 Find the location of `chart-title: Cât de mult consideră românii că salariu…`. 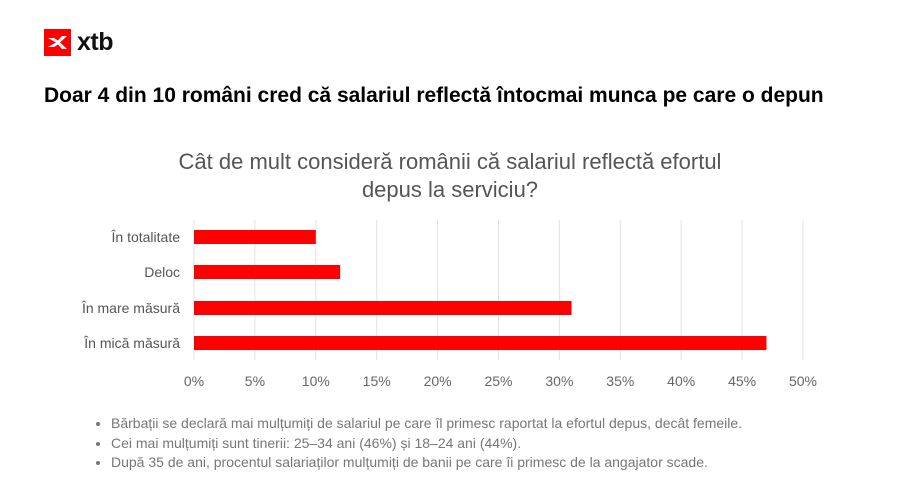

chart-title: Cât de mult consideră românii că salariu… is located at coordinates (450, 176).